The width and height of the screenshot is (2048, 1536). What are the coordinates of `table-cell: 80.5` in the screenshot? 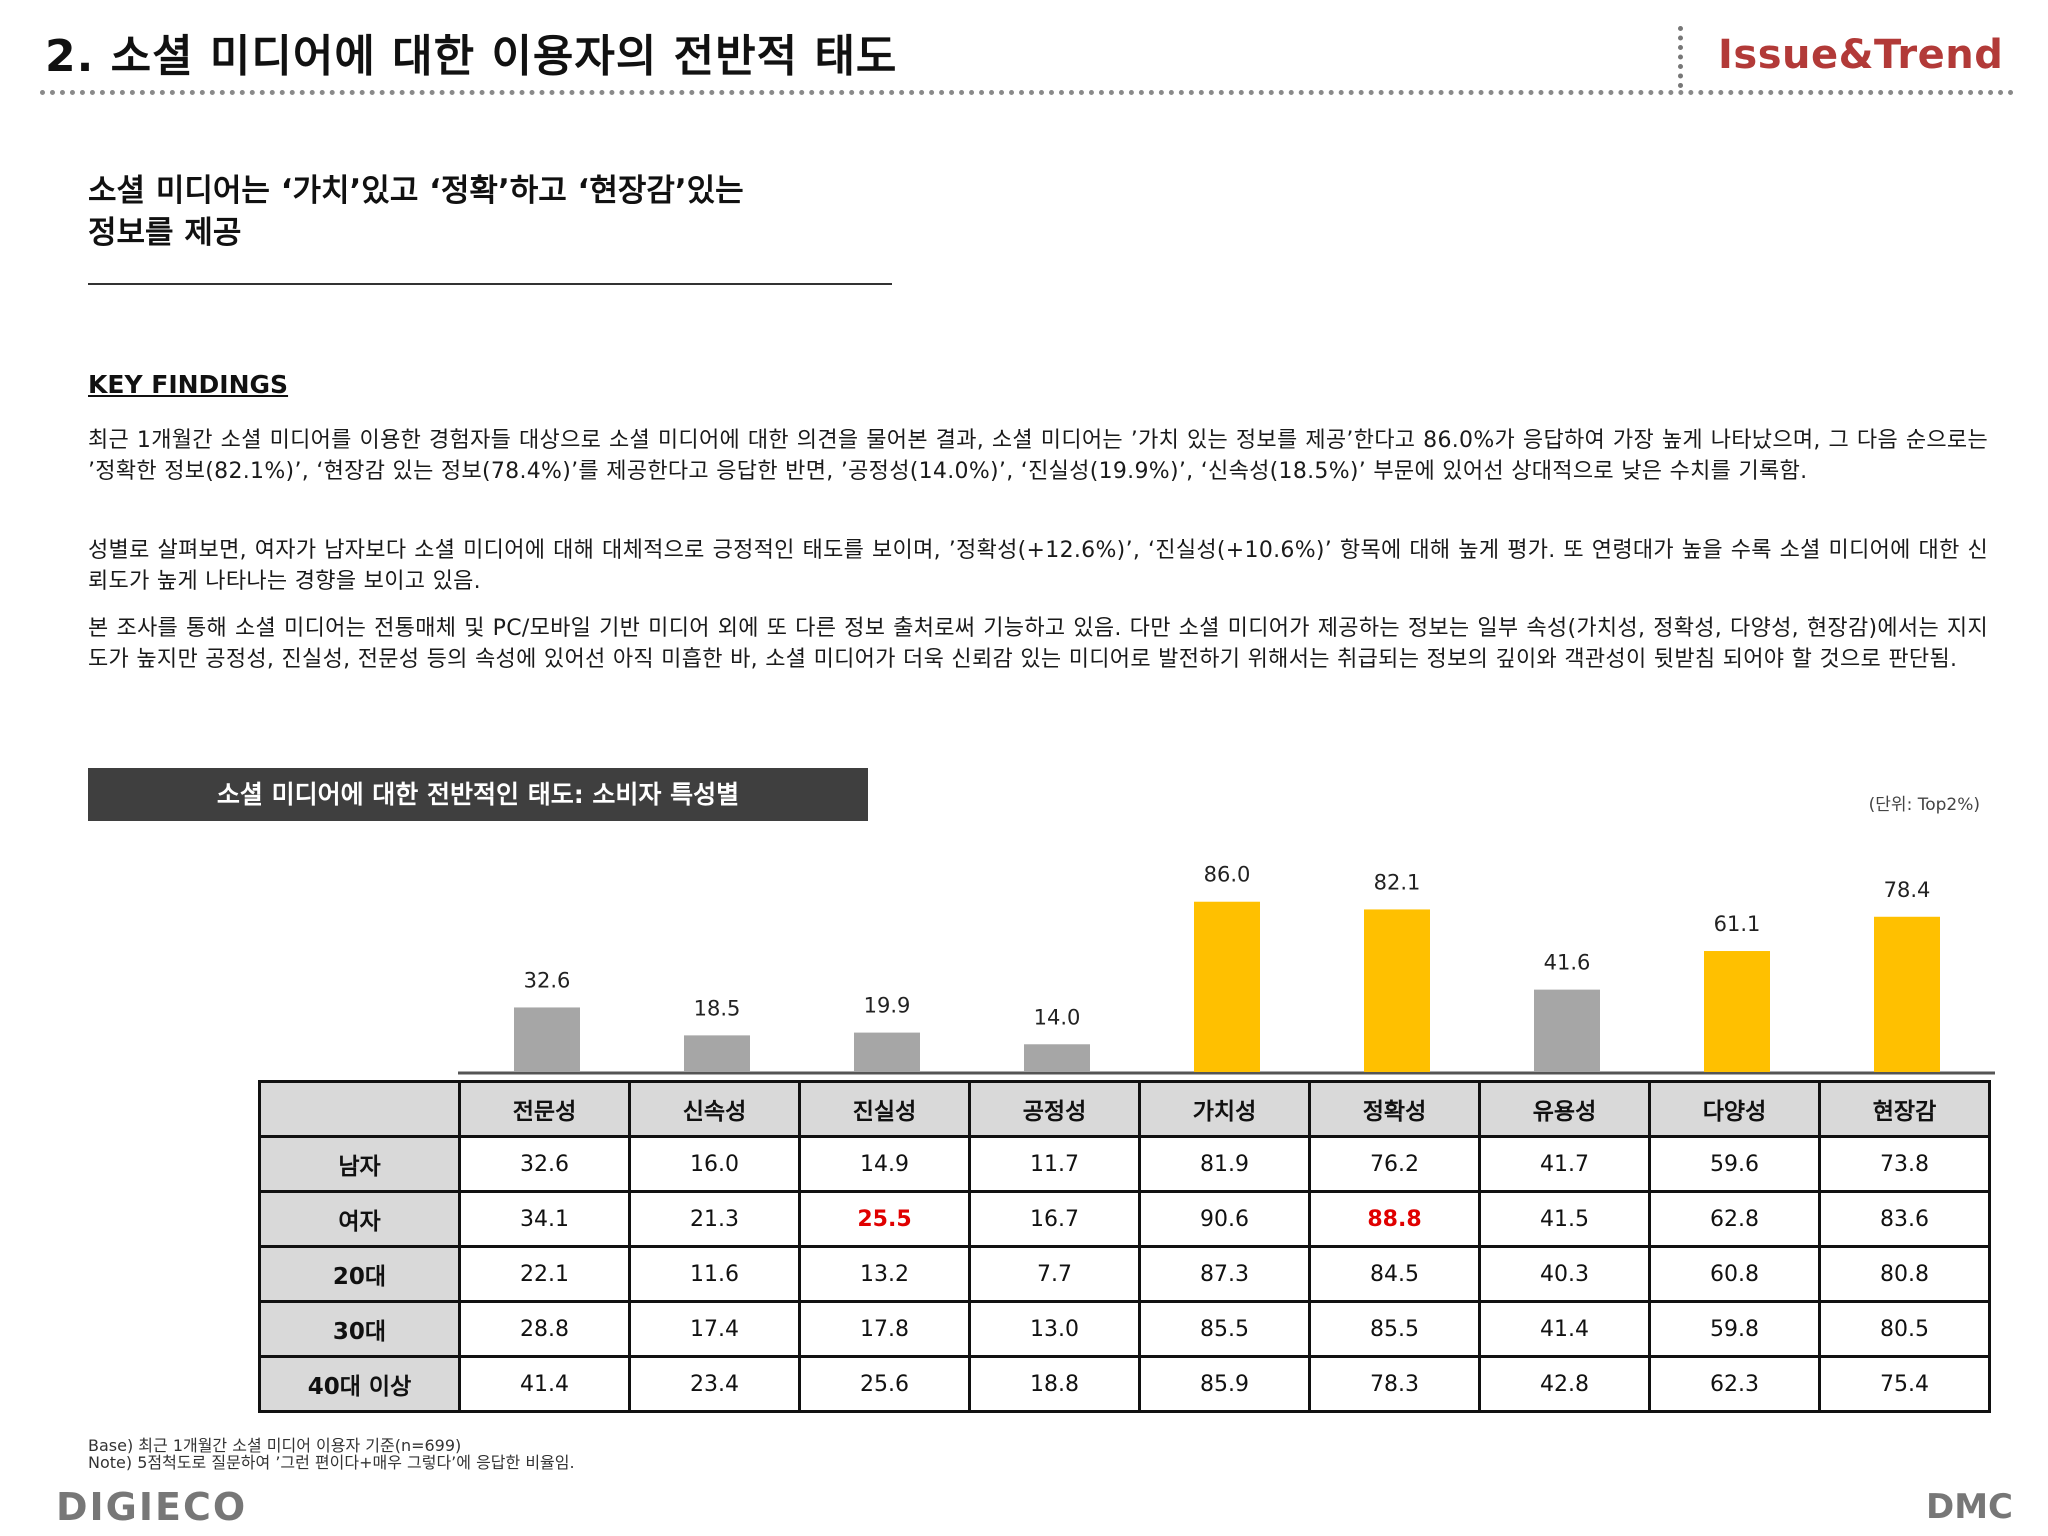 It's located at (1904, 1329).